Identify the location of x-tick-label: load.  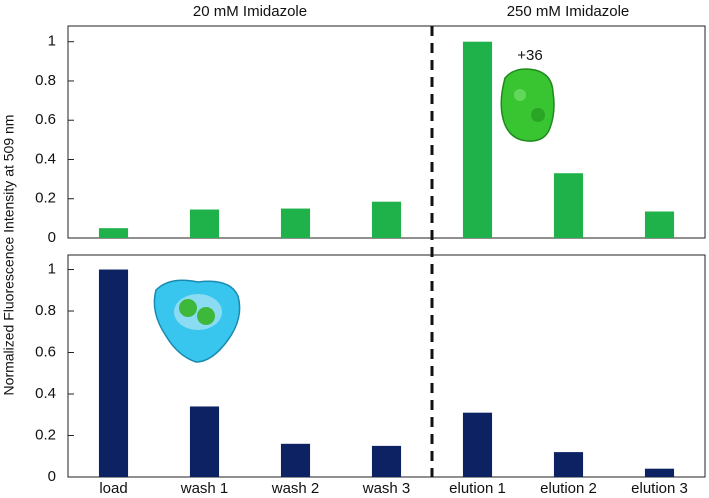
(113, 488).